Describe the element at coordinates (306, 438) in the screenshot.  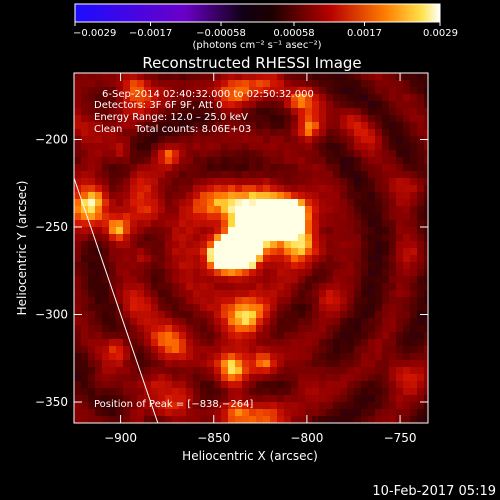
I see `x-tick-label: −800` at that location.